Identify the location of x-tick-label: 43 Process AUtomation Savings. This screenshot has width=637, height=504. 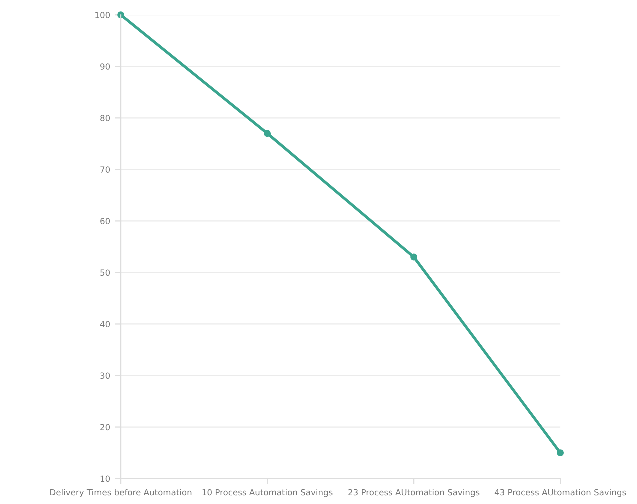
(560, 493).